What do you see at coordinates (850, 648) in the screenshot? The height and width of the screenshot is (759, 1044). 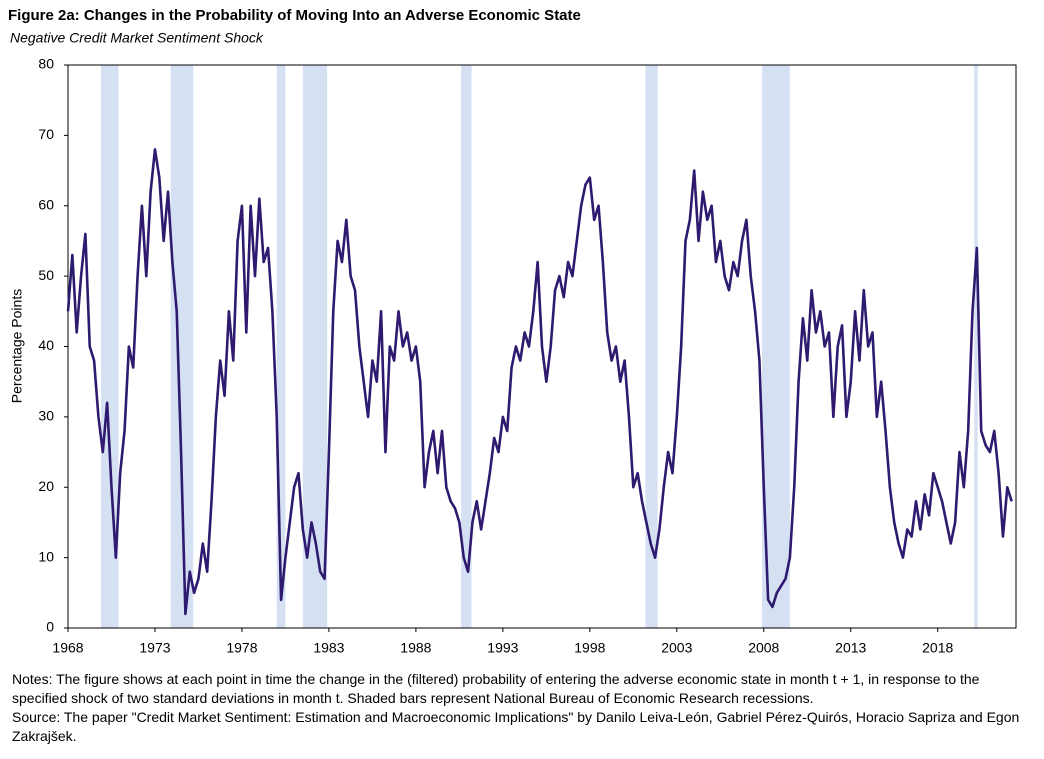 I see `x-tick-label: 2013` at bounding box center [850, 648].